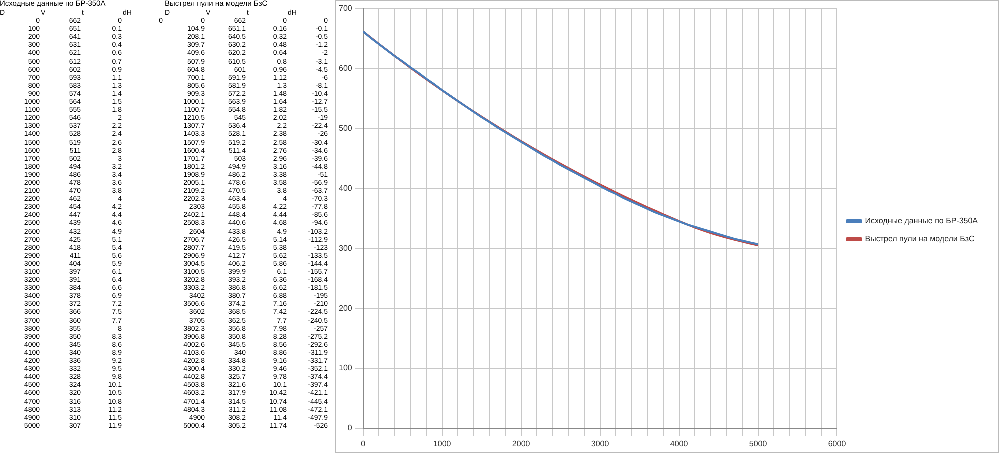  I want to click on y-tick-label: 400, so click(345, 188).